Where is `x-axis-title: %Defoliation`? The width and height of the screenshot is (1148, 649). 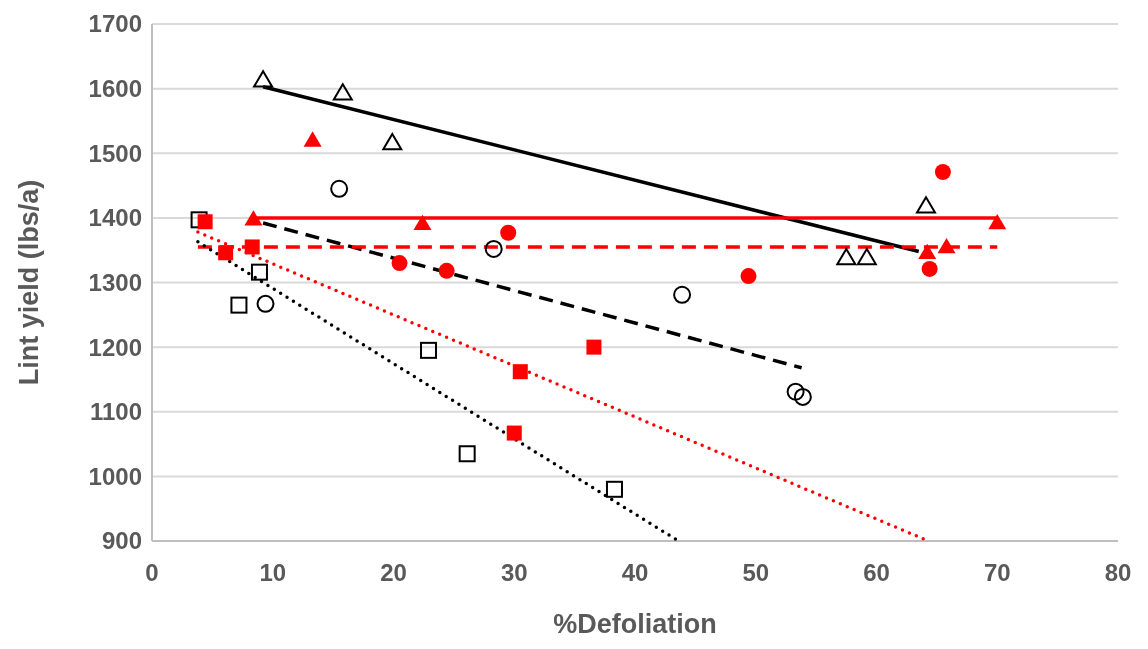 x-axis-title: %Defoliation is located at coordinates (635, 624).